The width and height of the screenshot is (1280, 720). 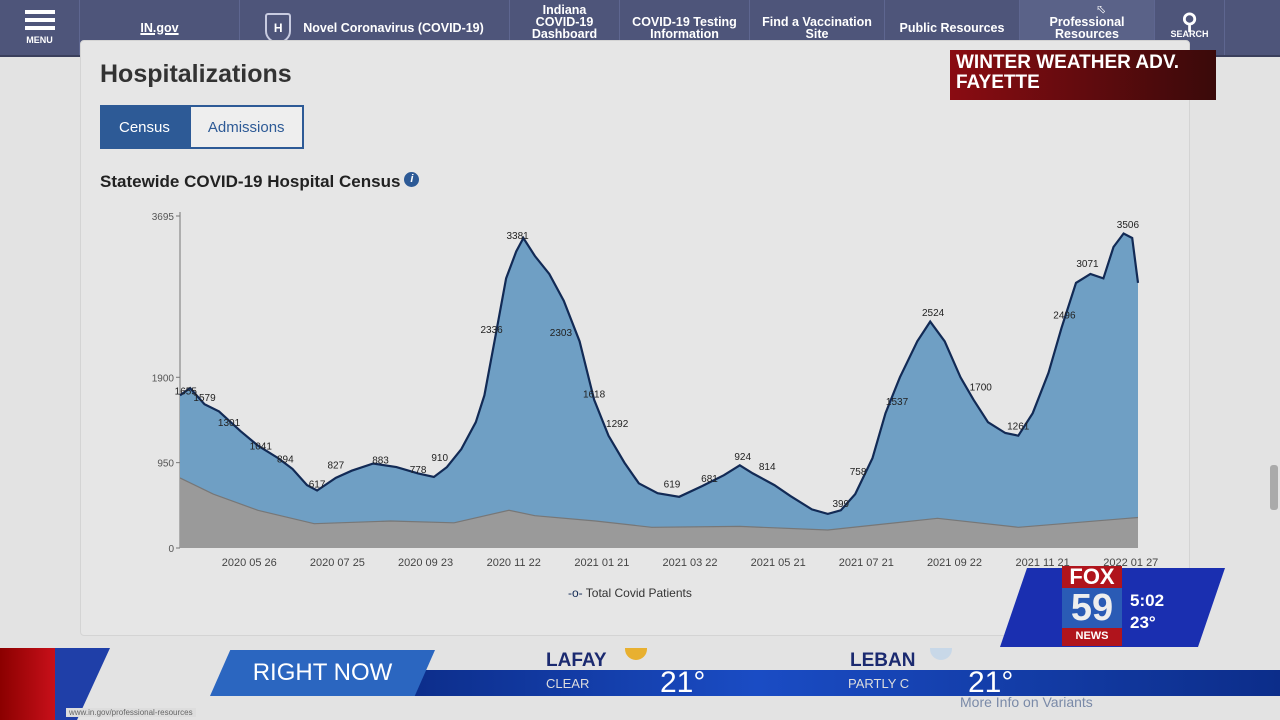 I want to click on covid-label: Novel Coronavirus (COVID-19), so click(x=393, y=27).